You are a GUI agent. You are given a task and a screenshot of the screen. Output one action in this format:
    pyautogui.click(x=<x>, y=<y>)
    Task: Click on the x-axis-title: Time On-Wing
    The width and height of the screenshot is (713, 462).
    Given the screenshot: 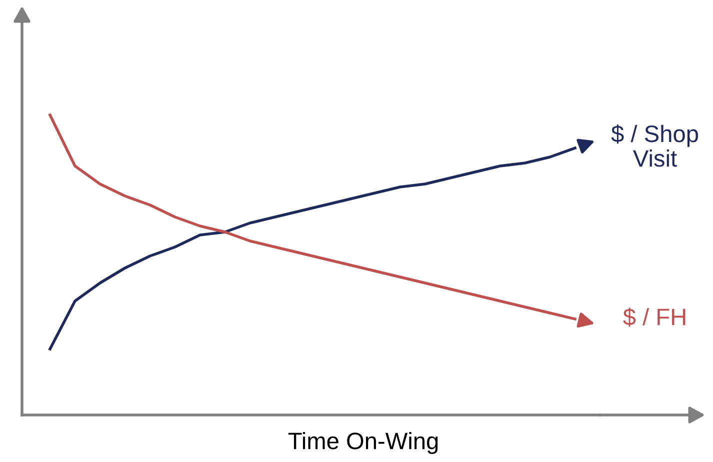 What is the action you would take?
    pyautogui.click(x=363, y=443)
    